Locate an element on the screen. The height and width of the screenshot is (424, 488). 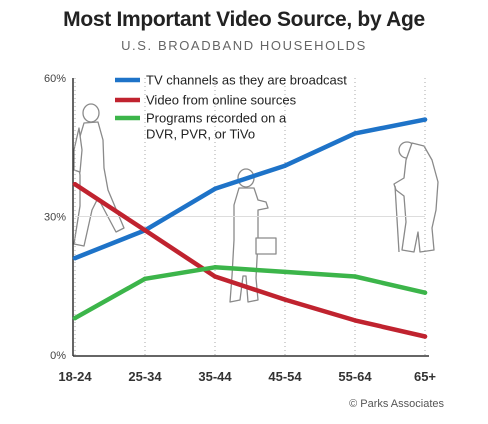
silhouette-elderly-with-cane is located at coordinates (416, 197).